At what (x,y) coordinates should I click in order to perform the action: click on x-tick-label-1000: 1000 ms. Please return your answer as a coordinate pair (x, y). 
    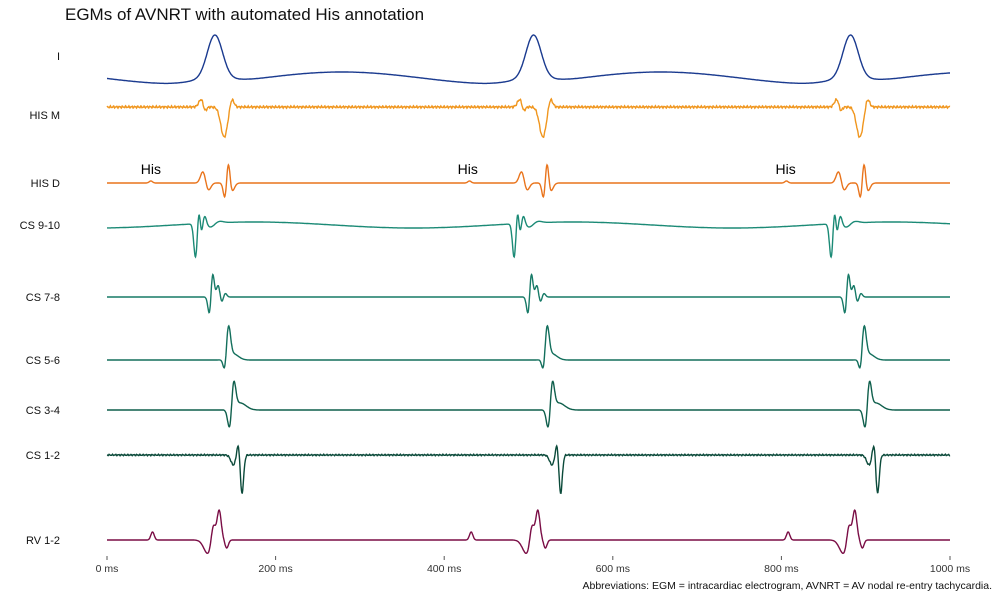
    Looking at the image, I should click on (950, 569).